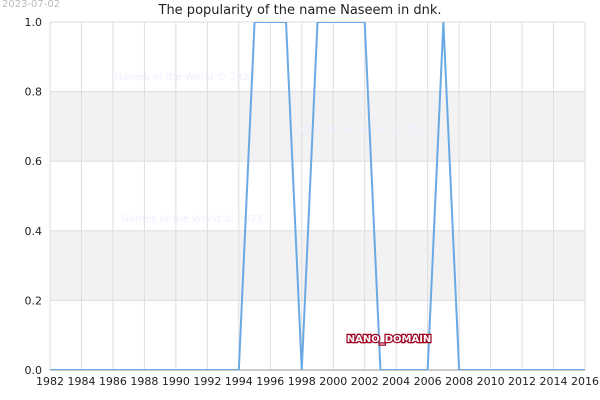 The height and width of the screenshot is (400, 600). Describe the element at coordinates (34, 22) in the screenshot. I see `y-tick-label: 1.0` at that location.